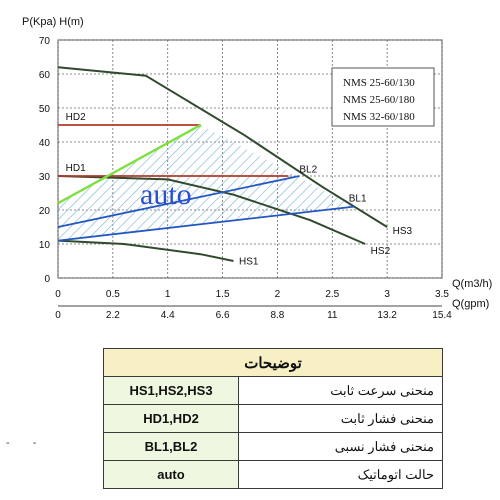 This screenshot has height=500, width=500. Describe the element at coordinates (168, 294) in the screenshot. I see `x-tick-label: 1` at that location.